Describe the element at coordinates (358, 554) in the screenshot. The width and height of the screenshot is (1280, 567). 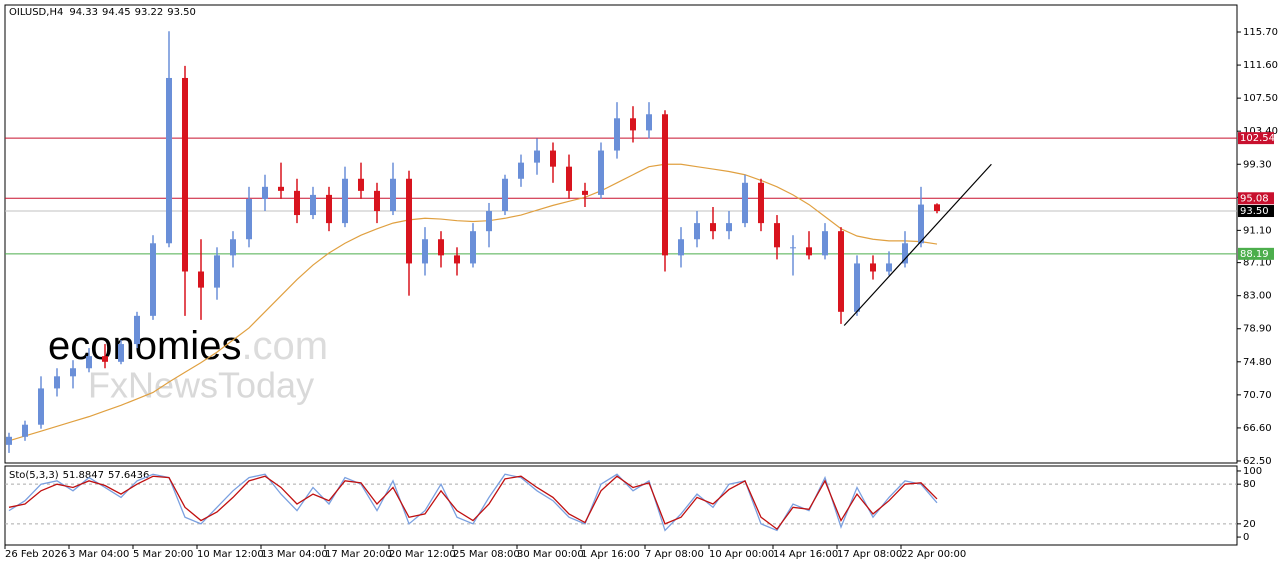
I see `x-tick-label: 17 Mar 20:00` at that location.